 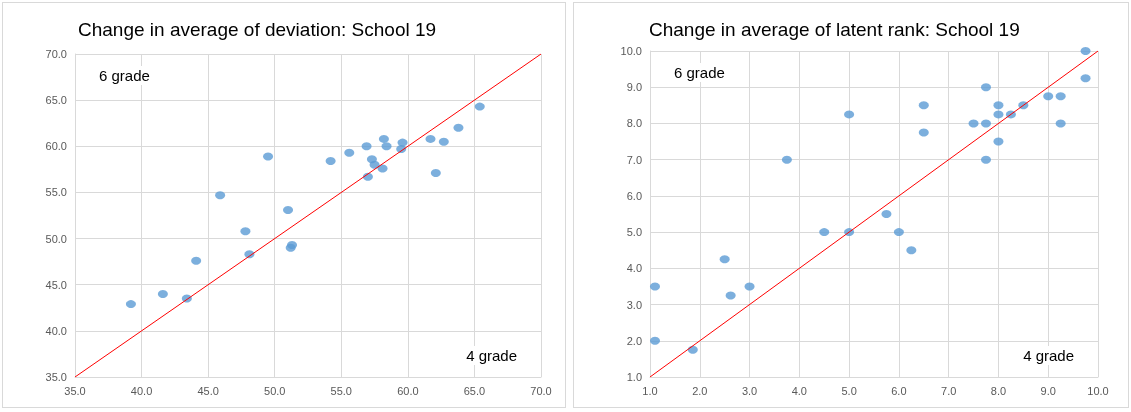 I want to click on y-tick-label: 1.0, so click(x=634, y=377).